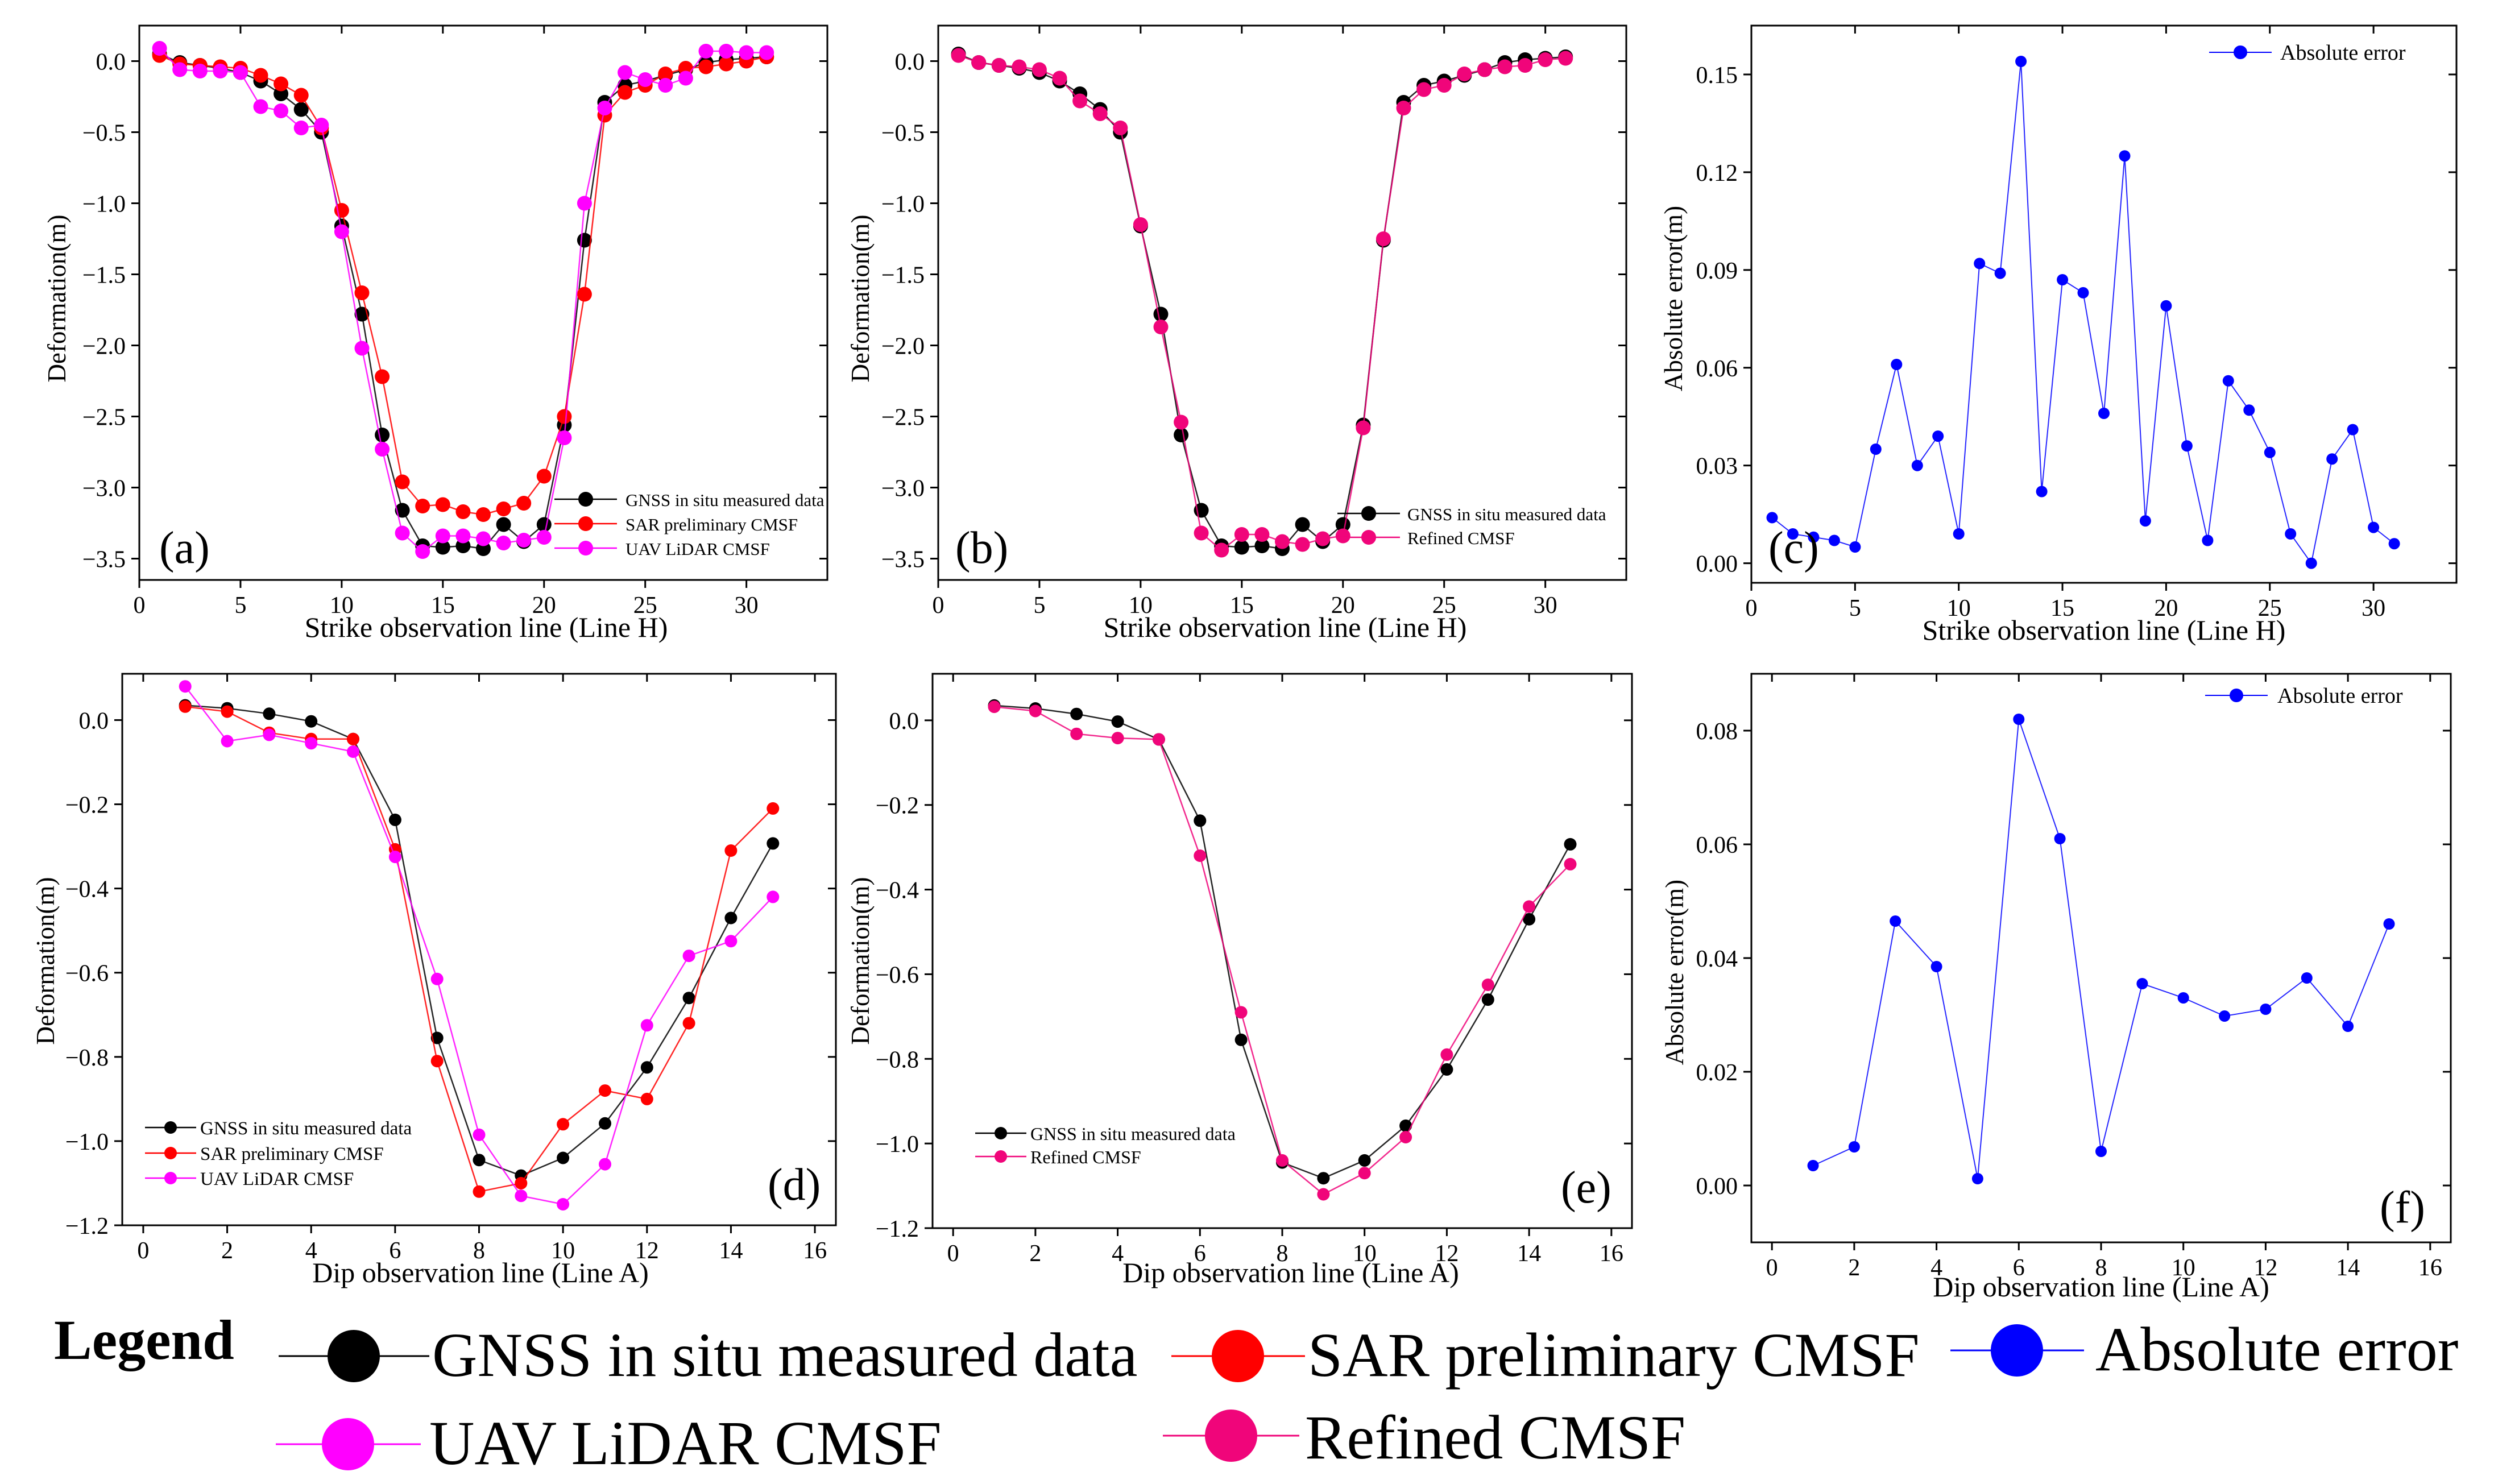 This screenshot has width=2494, height=1484. I want to click on panel-f-ytick-label: 0.00, so click(1717, 1187).